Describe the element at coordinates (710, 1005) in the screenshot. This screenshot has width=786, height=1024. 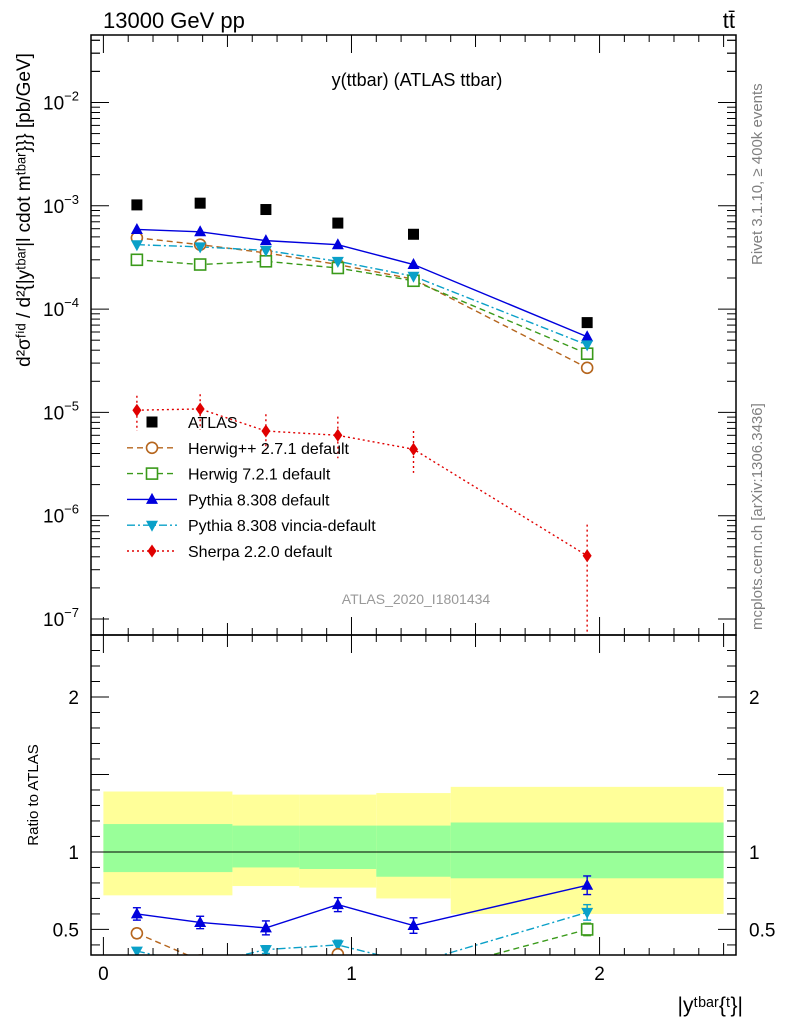
I see `x-axis-label: |yᵗᵇᵃʳ{ᵗ}|` at that location.